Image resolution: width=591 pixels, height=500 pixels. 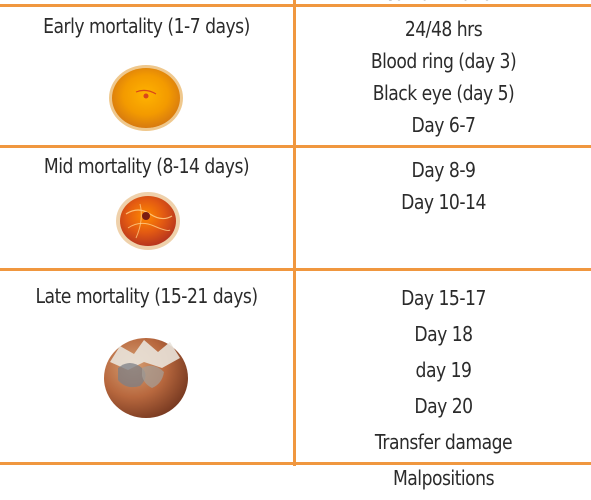 I want to click on cut-off-text: contamination, so click(x=444, y=1).